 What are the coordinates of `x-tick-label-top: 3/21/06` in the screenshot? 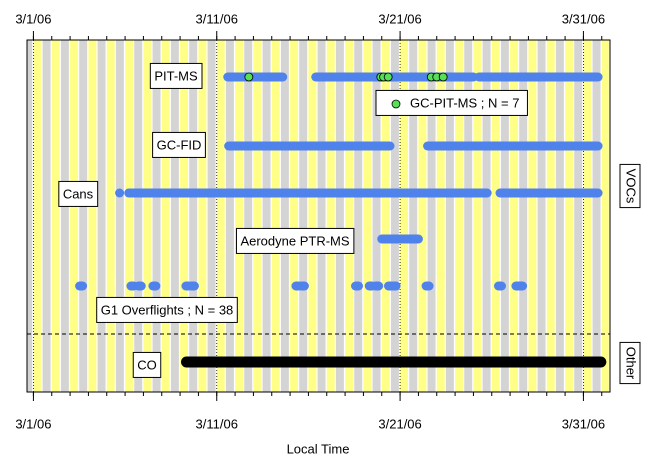 It's located at (399, 18).